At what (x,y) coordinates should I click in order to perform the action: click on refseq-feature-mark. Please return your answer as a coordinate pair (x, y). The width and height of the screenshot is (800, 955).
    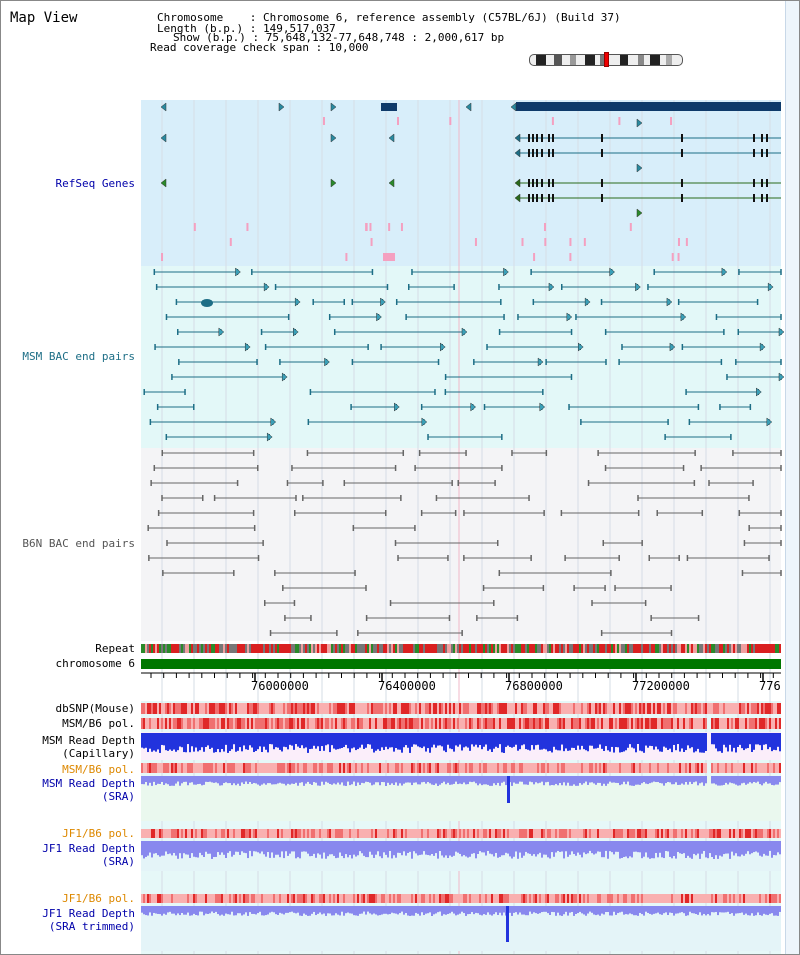
    Looking at the image, I should click on (544, 227).